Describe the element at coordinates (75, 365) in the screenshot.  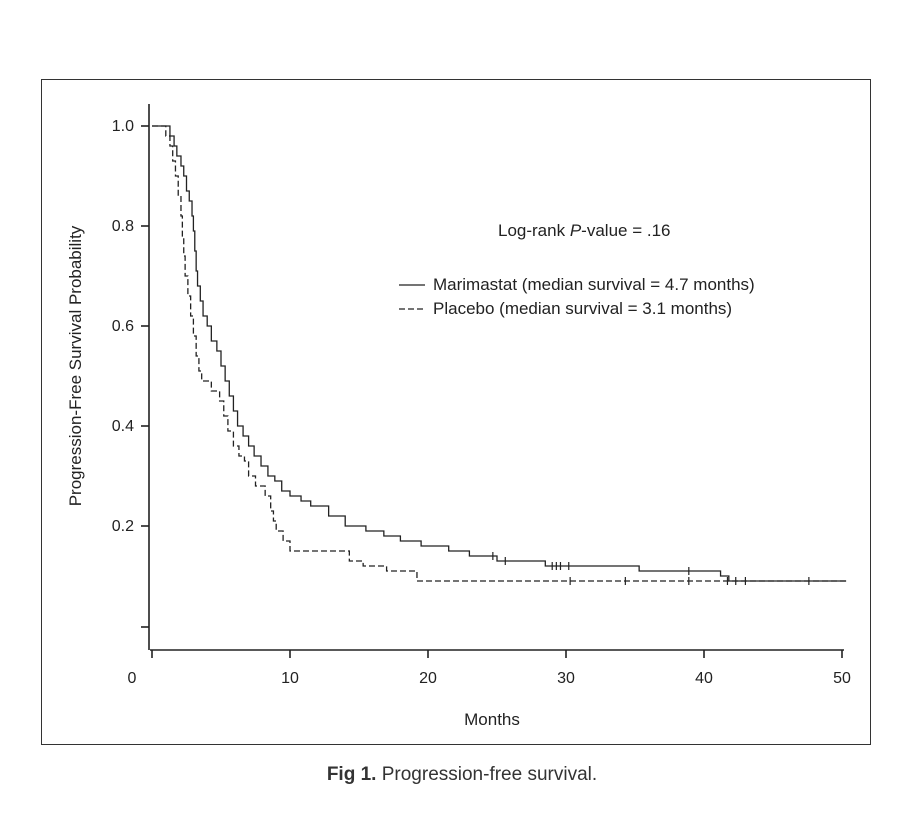
I see `y-axis-label: Progression-Free Survival Probability` at that location.